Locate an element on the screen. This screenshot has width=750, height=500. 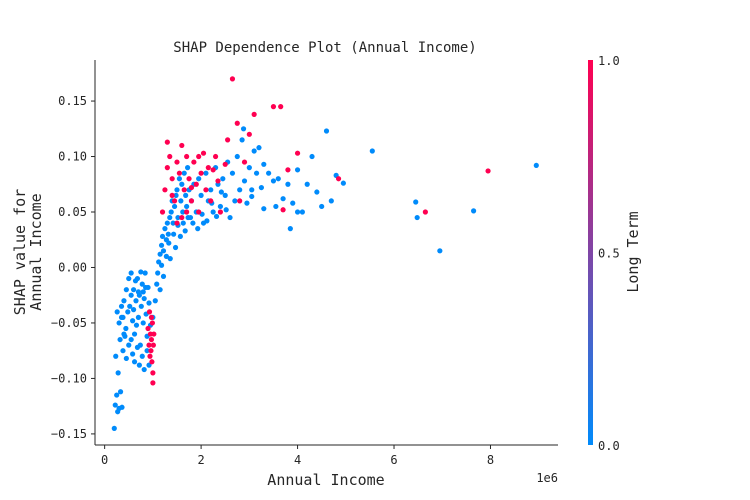
y-axis-ticks: −0.15 −0.10 −0.05 0.00 0.05 0.10 0.15 is located at coordinates (73, 267).